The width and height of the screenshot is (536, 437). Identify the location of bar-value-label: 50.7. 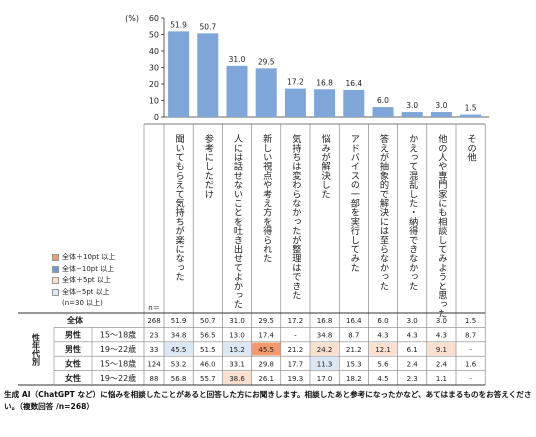
(207, 26).